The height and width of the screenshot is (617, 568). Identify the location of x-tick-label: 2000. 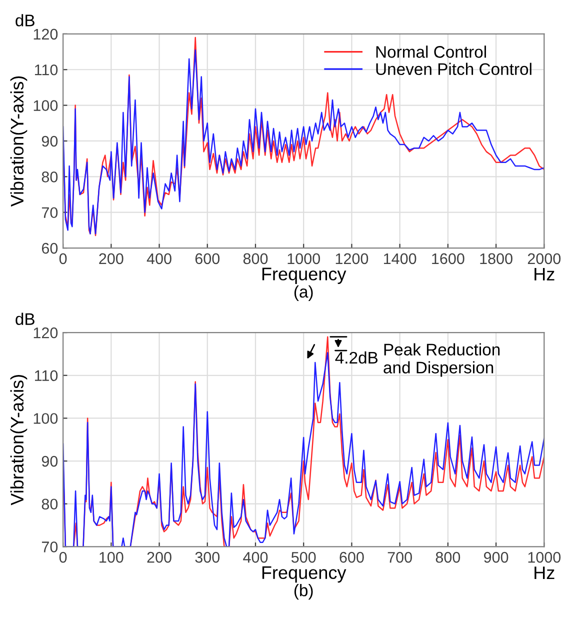
(544, 258).